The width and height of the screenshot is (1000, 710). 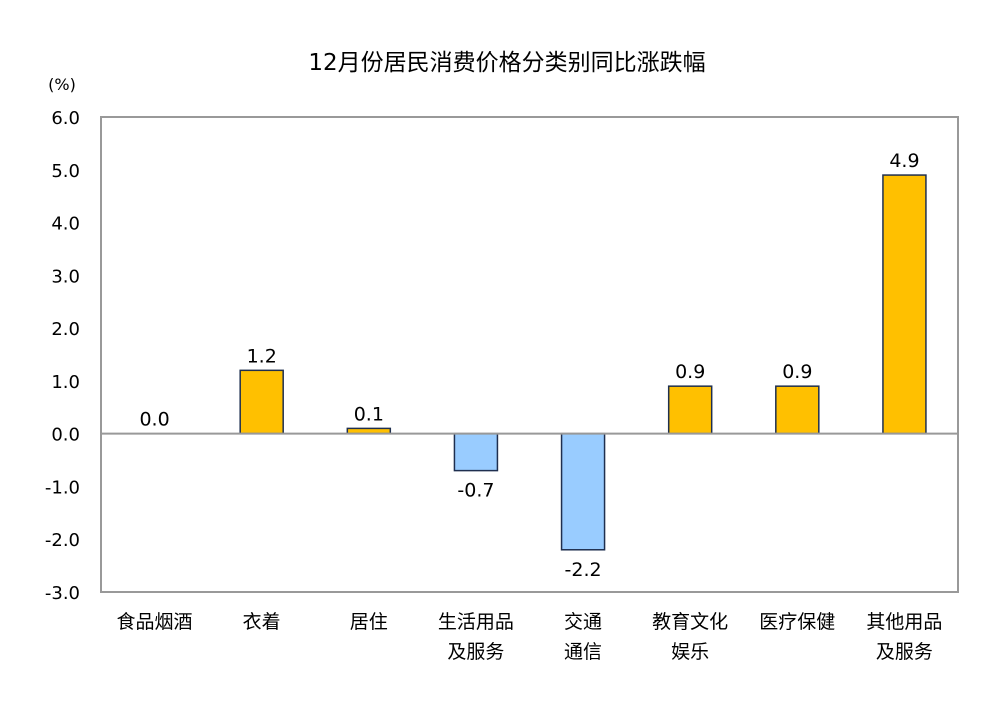 What do you see at coordinates (506, 63) in the screenshot?
I see `chart-title: 12月份居民消费价格分类别同比涨跌幅` at bounding box center [506, 63].